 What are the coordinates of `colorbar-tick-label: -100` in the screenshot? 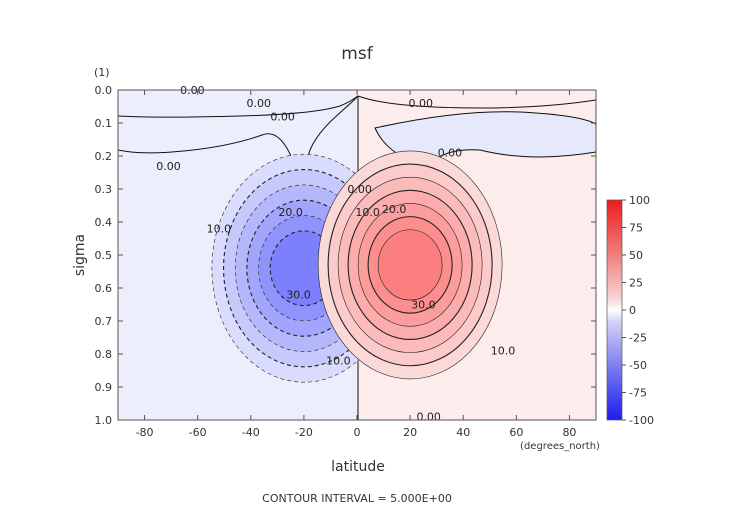 It's located at (641, 420).